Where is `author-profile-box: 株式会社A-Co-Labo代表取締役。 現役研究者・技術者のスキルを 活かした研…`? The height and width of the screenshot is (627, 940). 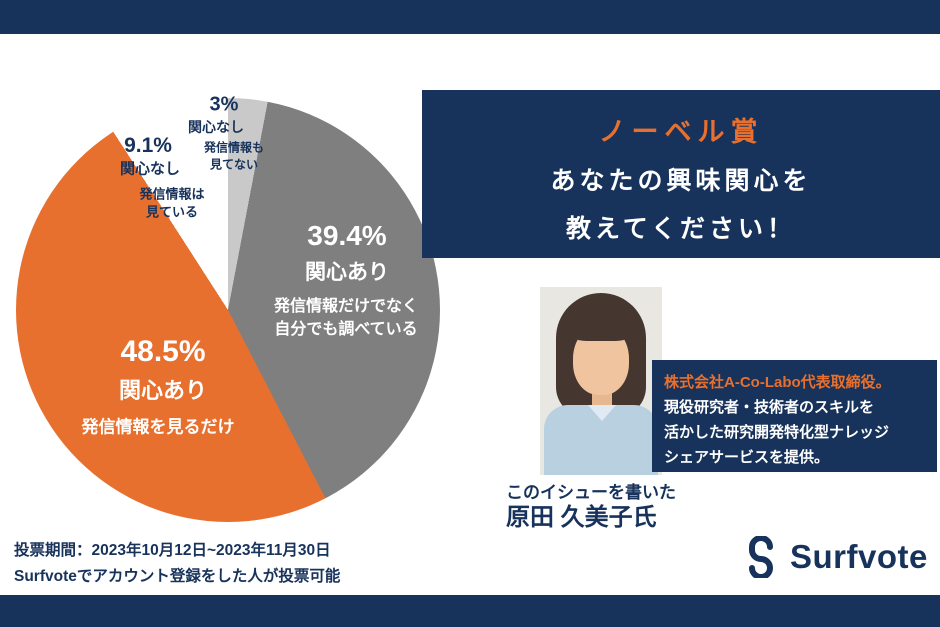
author-profile-box: 株式会社A-Co-Labo代表取締役。 現役研究者・技術者のスキルを 活かした研… is located at coordinates (794, 416).